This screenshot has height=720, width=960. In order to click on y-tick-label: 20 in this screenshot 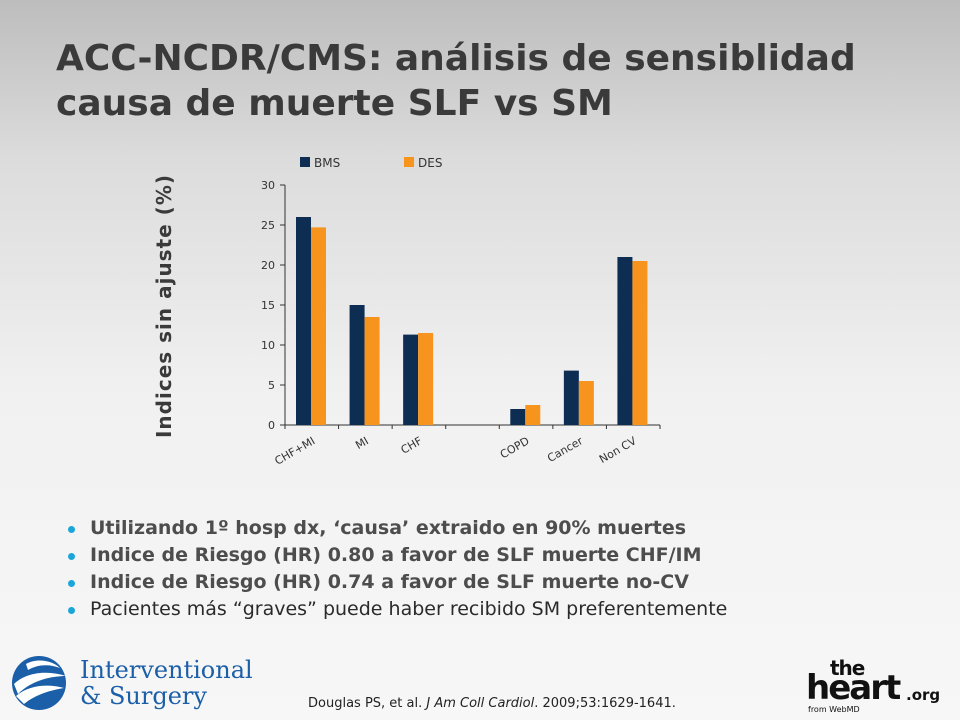, I will do `click(268, 265)`.